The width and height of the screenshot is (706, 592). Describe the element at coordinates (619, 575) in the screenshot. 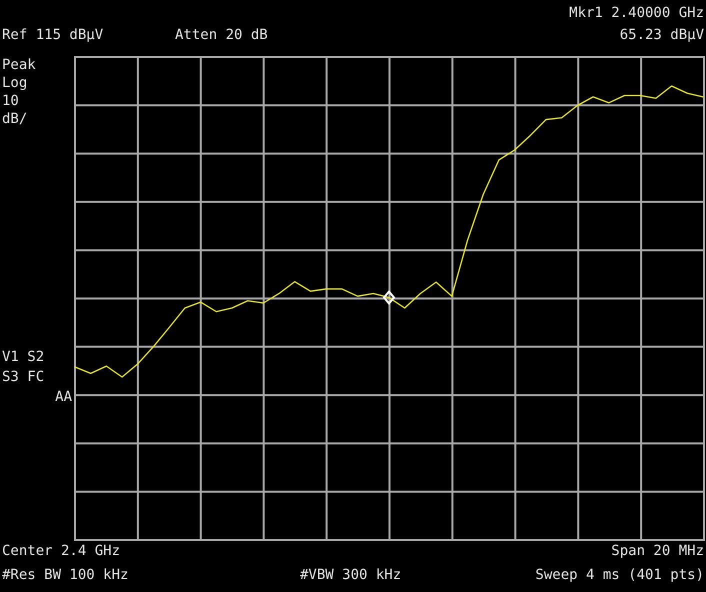

I see `text: Sweep 4 ms (401 pts)` at that location.